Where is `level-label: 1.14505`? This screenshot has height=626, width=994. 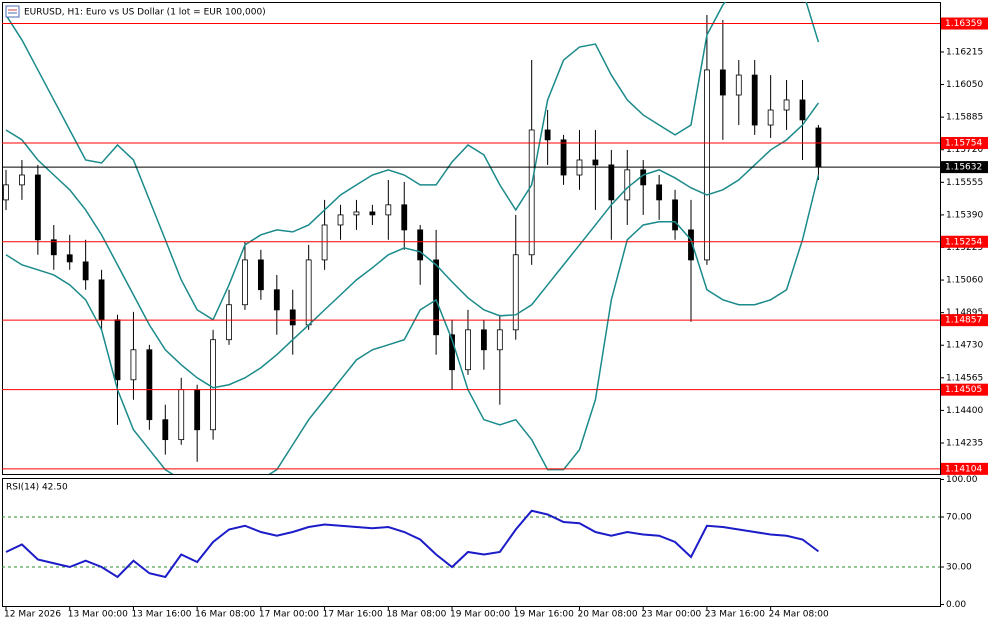 level-label: 1.14505 is located at coordinates (963, 390).